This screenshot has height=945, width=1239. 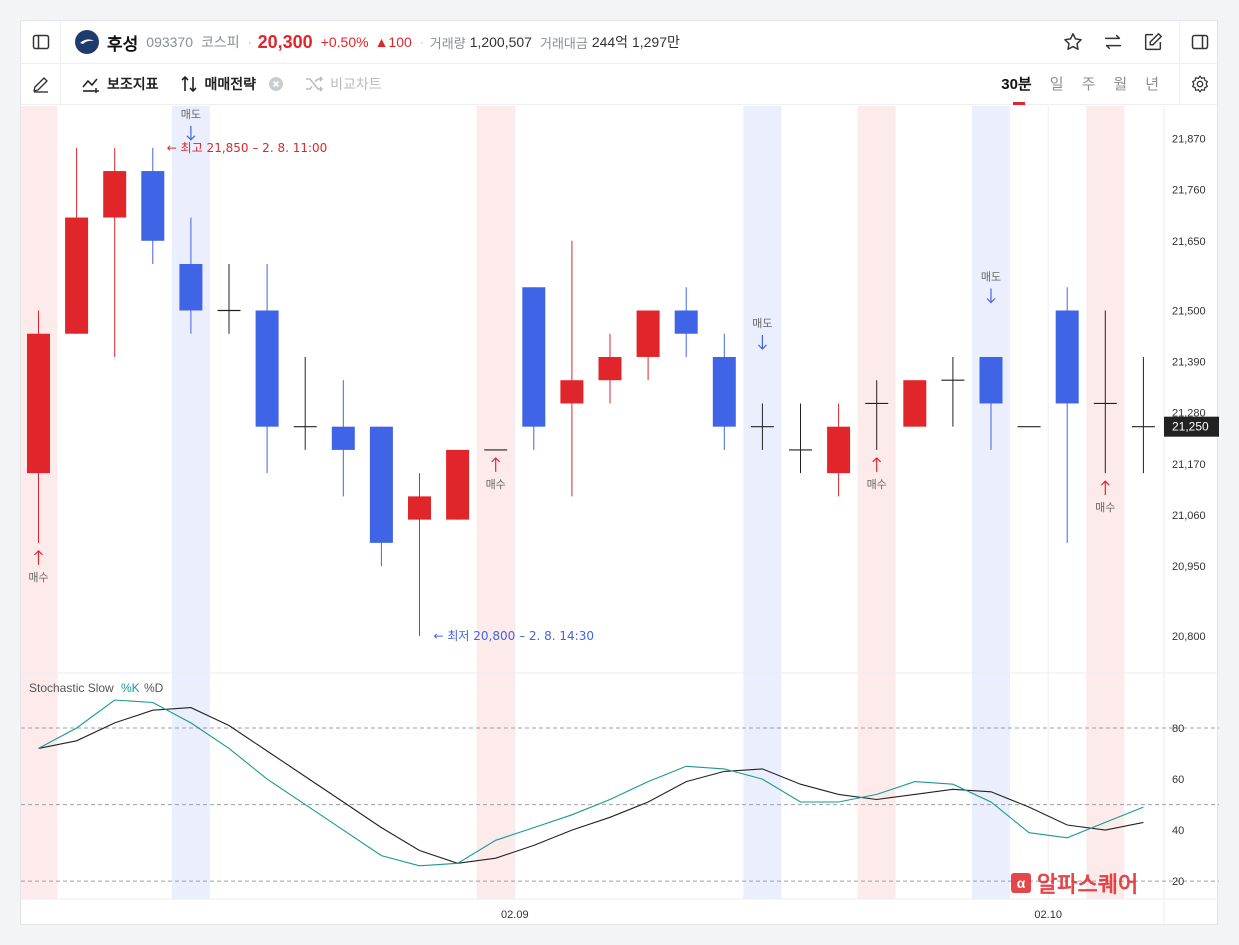 What do you see at coordinates (1189, 140) in the screenshot?
I see `y-tick-label: 21,870` at bounding box center [1189, 140].